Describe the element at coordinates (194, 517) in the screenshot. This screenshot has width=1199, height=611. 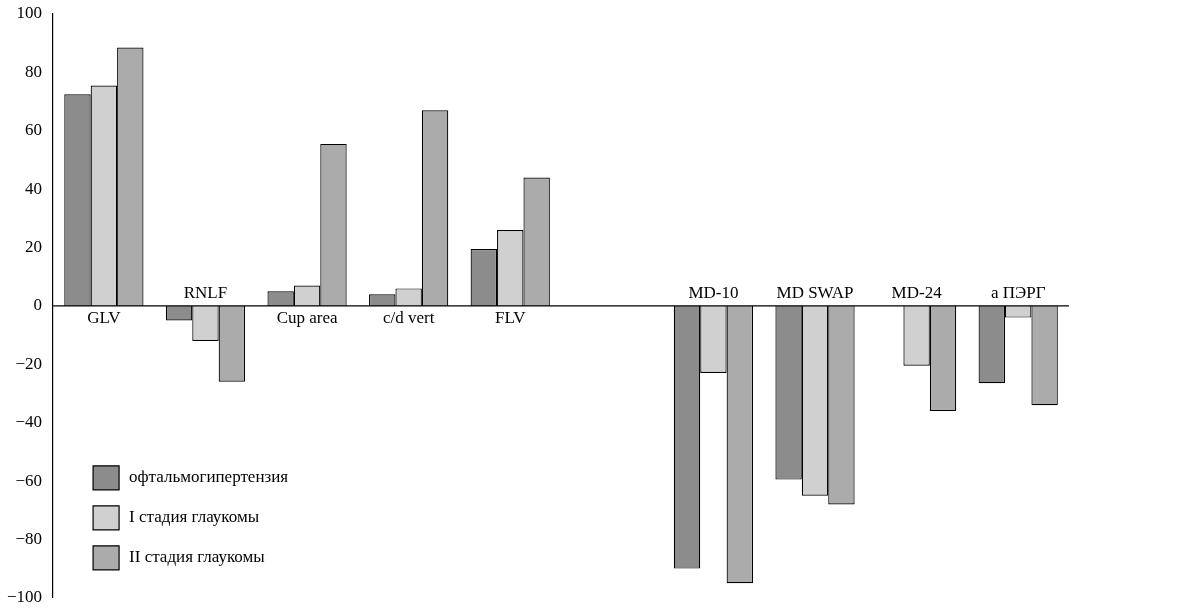
I see `legend-label: I стадия глаукомы` at that location.